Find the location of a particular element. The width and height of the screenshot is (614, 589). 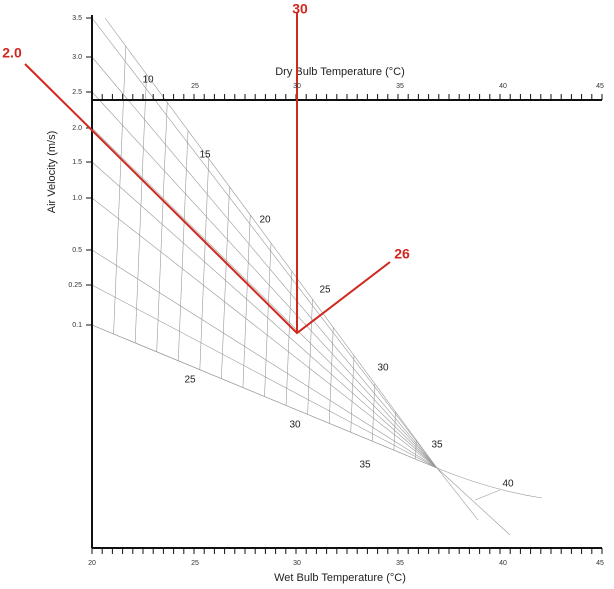

wet-bulb-tick: 40 is located at coordinates (503, 563).